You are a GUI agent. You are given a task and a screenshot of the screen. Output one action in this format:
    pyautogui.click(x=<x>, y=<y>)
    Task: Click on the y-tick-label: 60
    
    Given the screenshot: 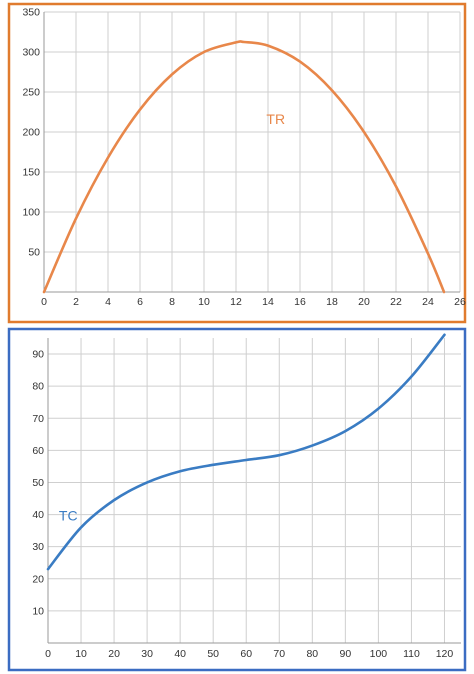 What is the action you would take?
    pyautogui.click(x=38, y=451)
    